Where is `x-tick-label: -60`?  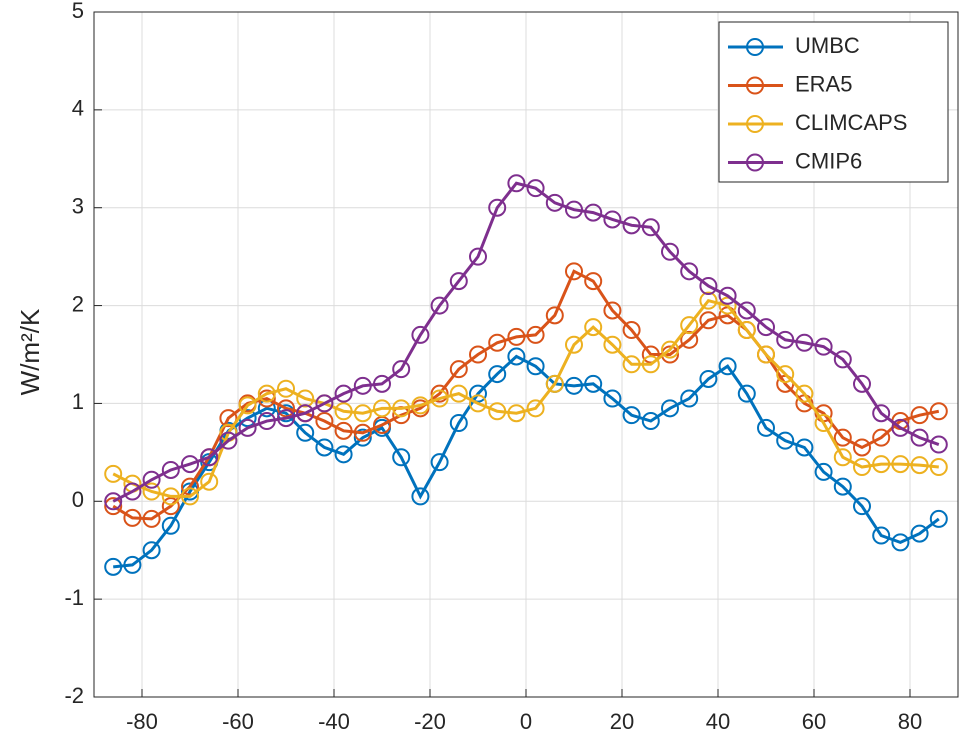
x-tick-label: -60 is located at coordinates (238, 721).